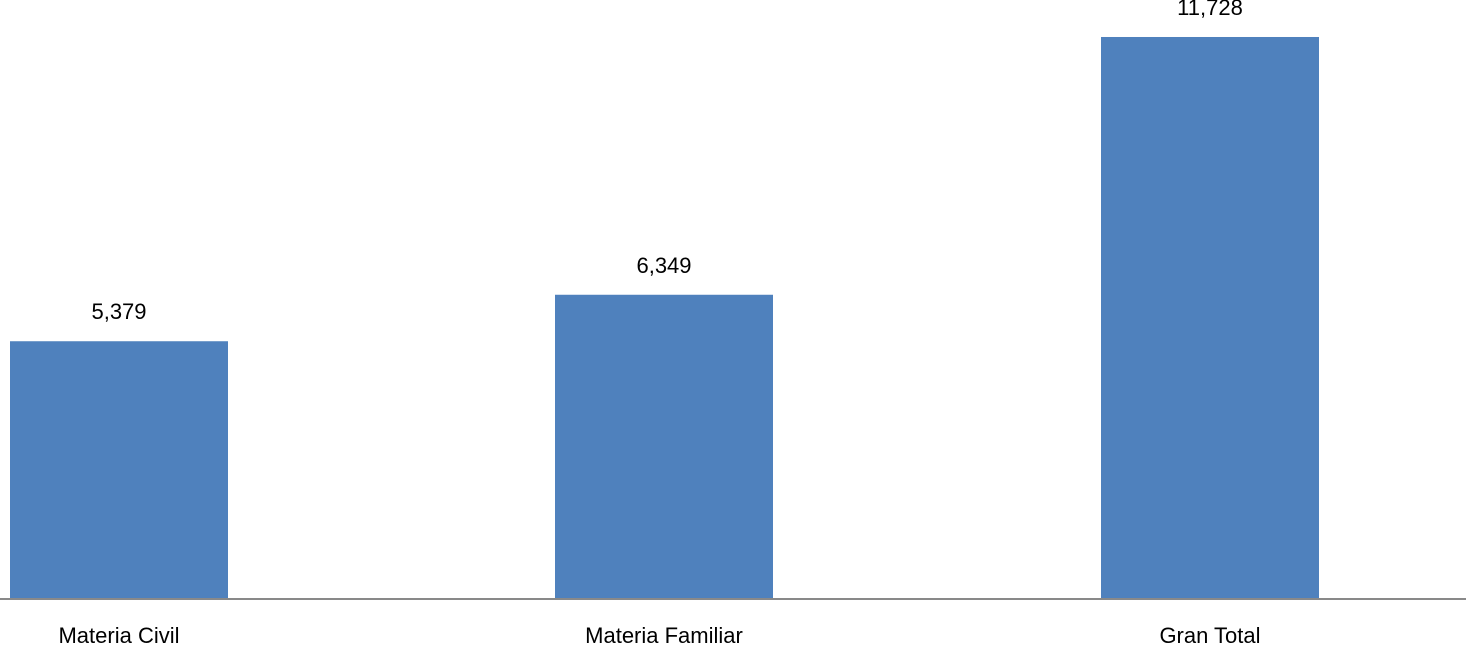 Image resolution: width=1466 pixels, height=649 pixels. I want to click on category-labels-layer: Materia Civil Materia Familiar Gran Total, so click(659, 635).